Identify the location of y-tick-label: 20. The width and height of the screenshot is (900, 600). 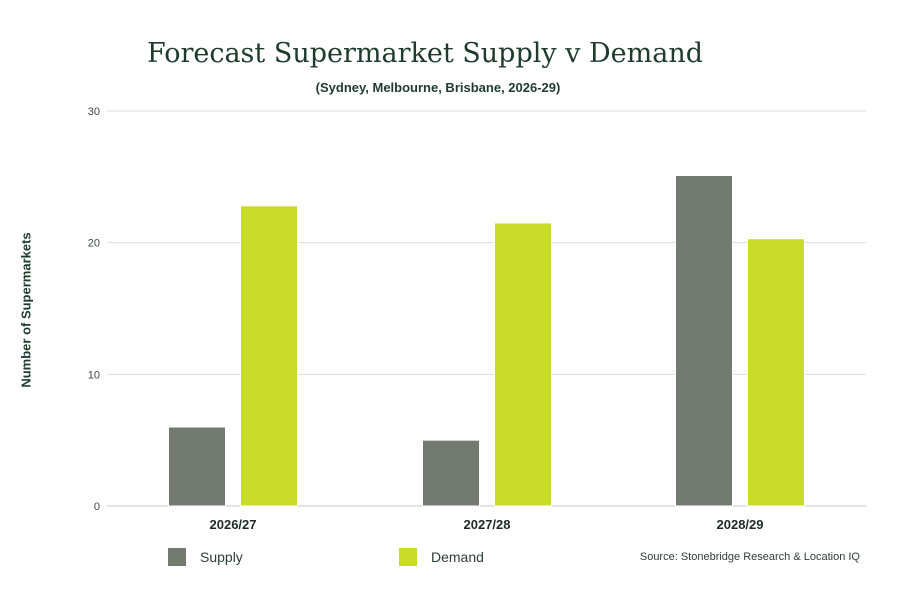
(94, 244).